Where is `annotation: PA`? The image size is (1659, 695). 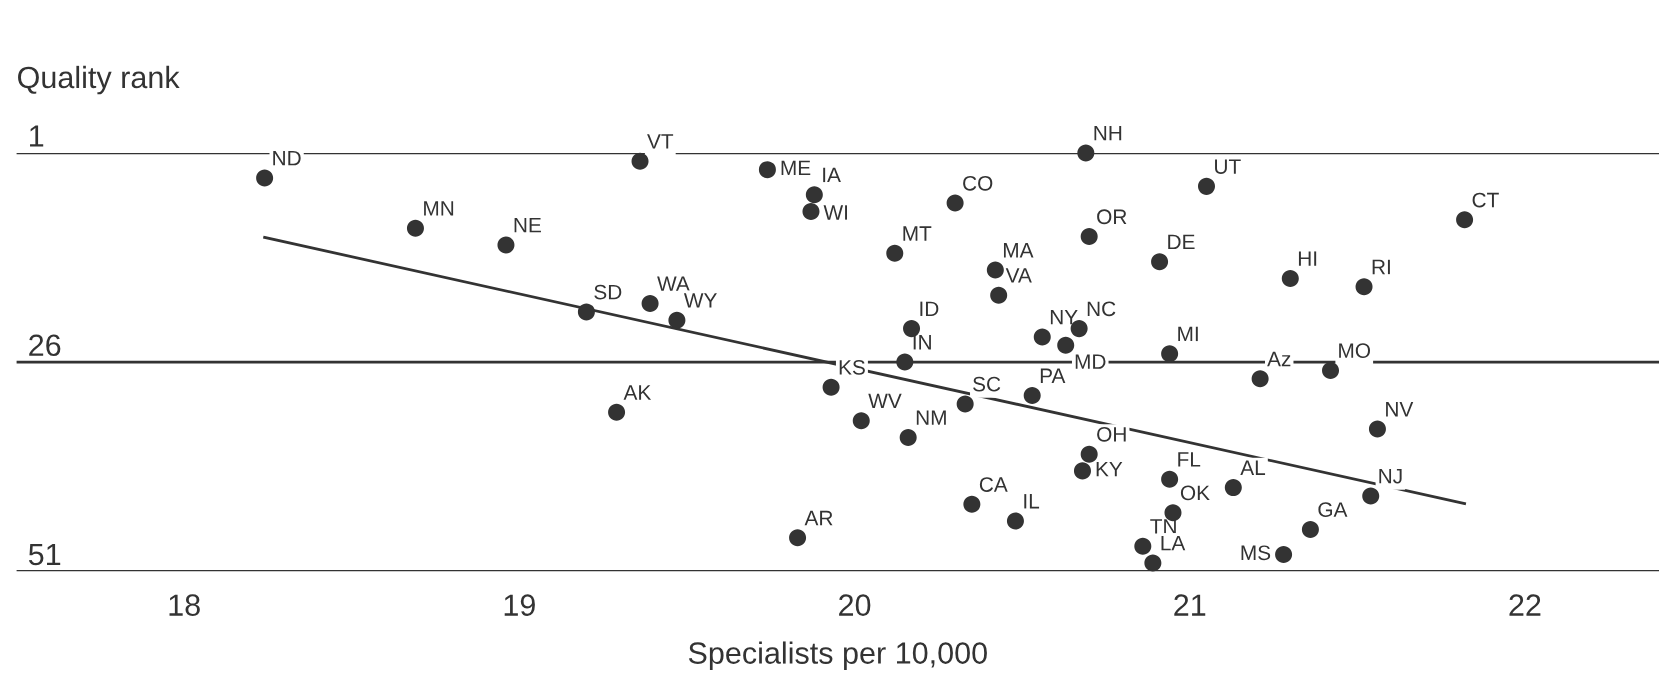
annotation: PA is located at coordinates (1053, 375).